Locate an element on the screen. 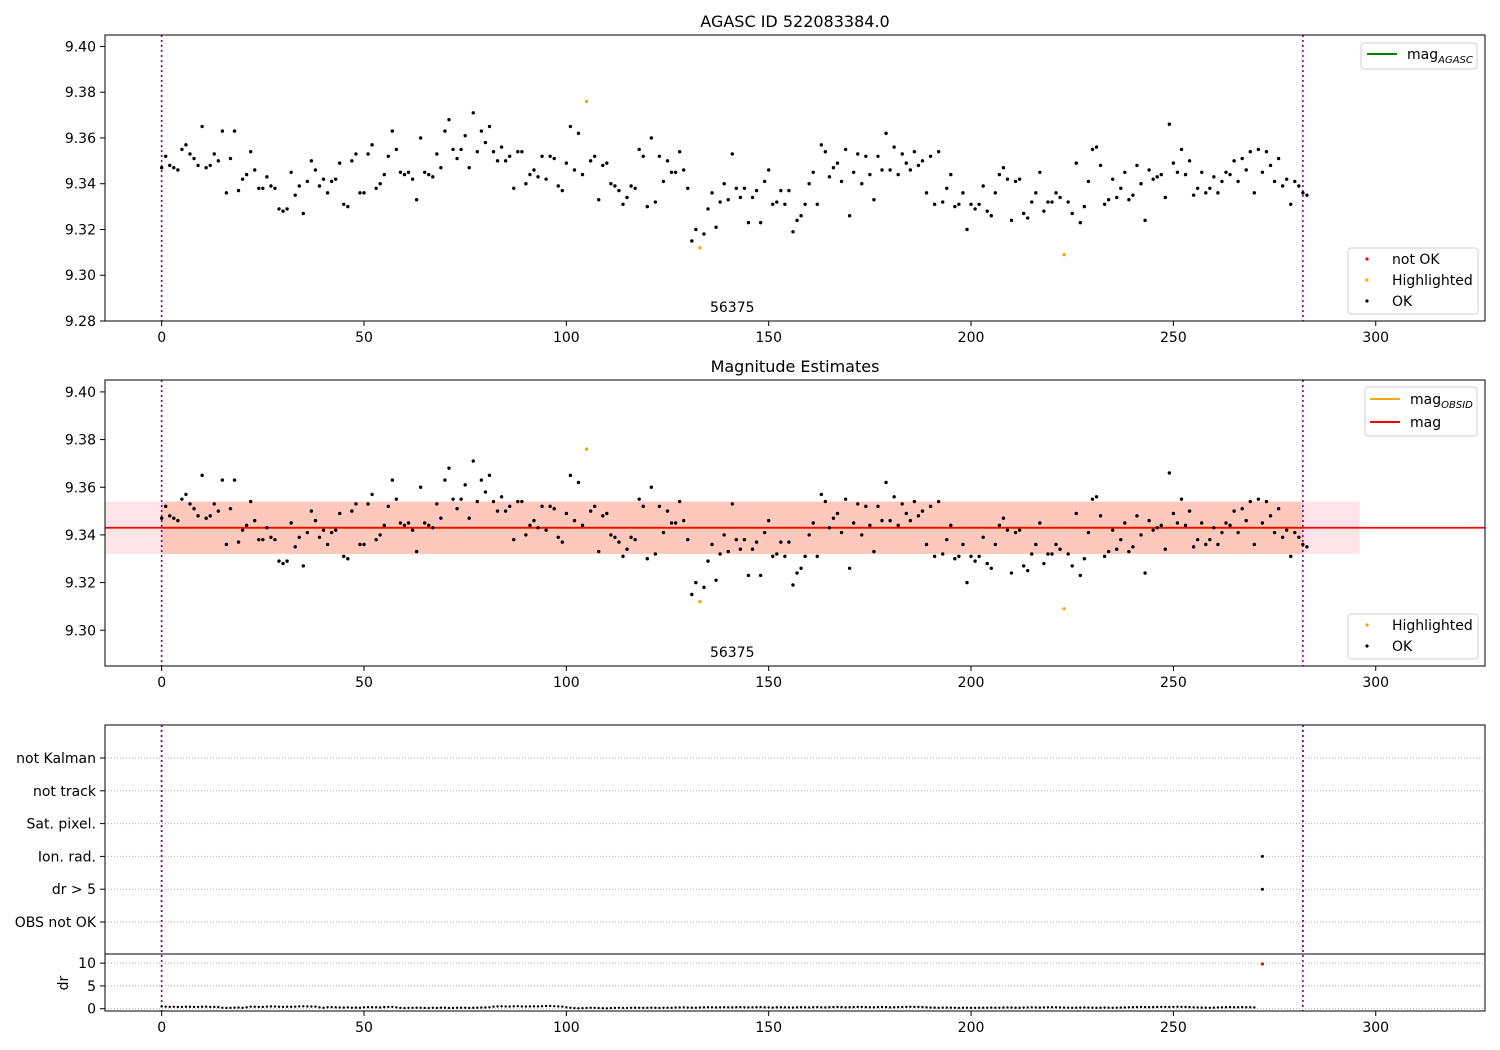 This screenshot has height=1050, width=1500. p4-ytick-label-2: 10 is located at coordinates (87, 964).